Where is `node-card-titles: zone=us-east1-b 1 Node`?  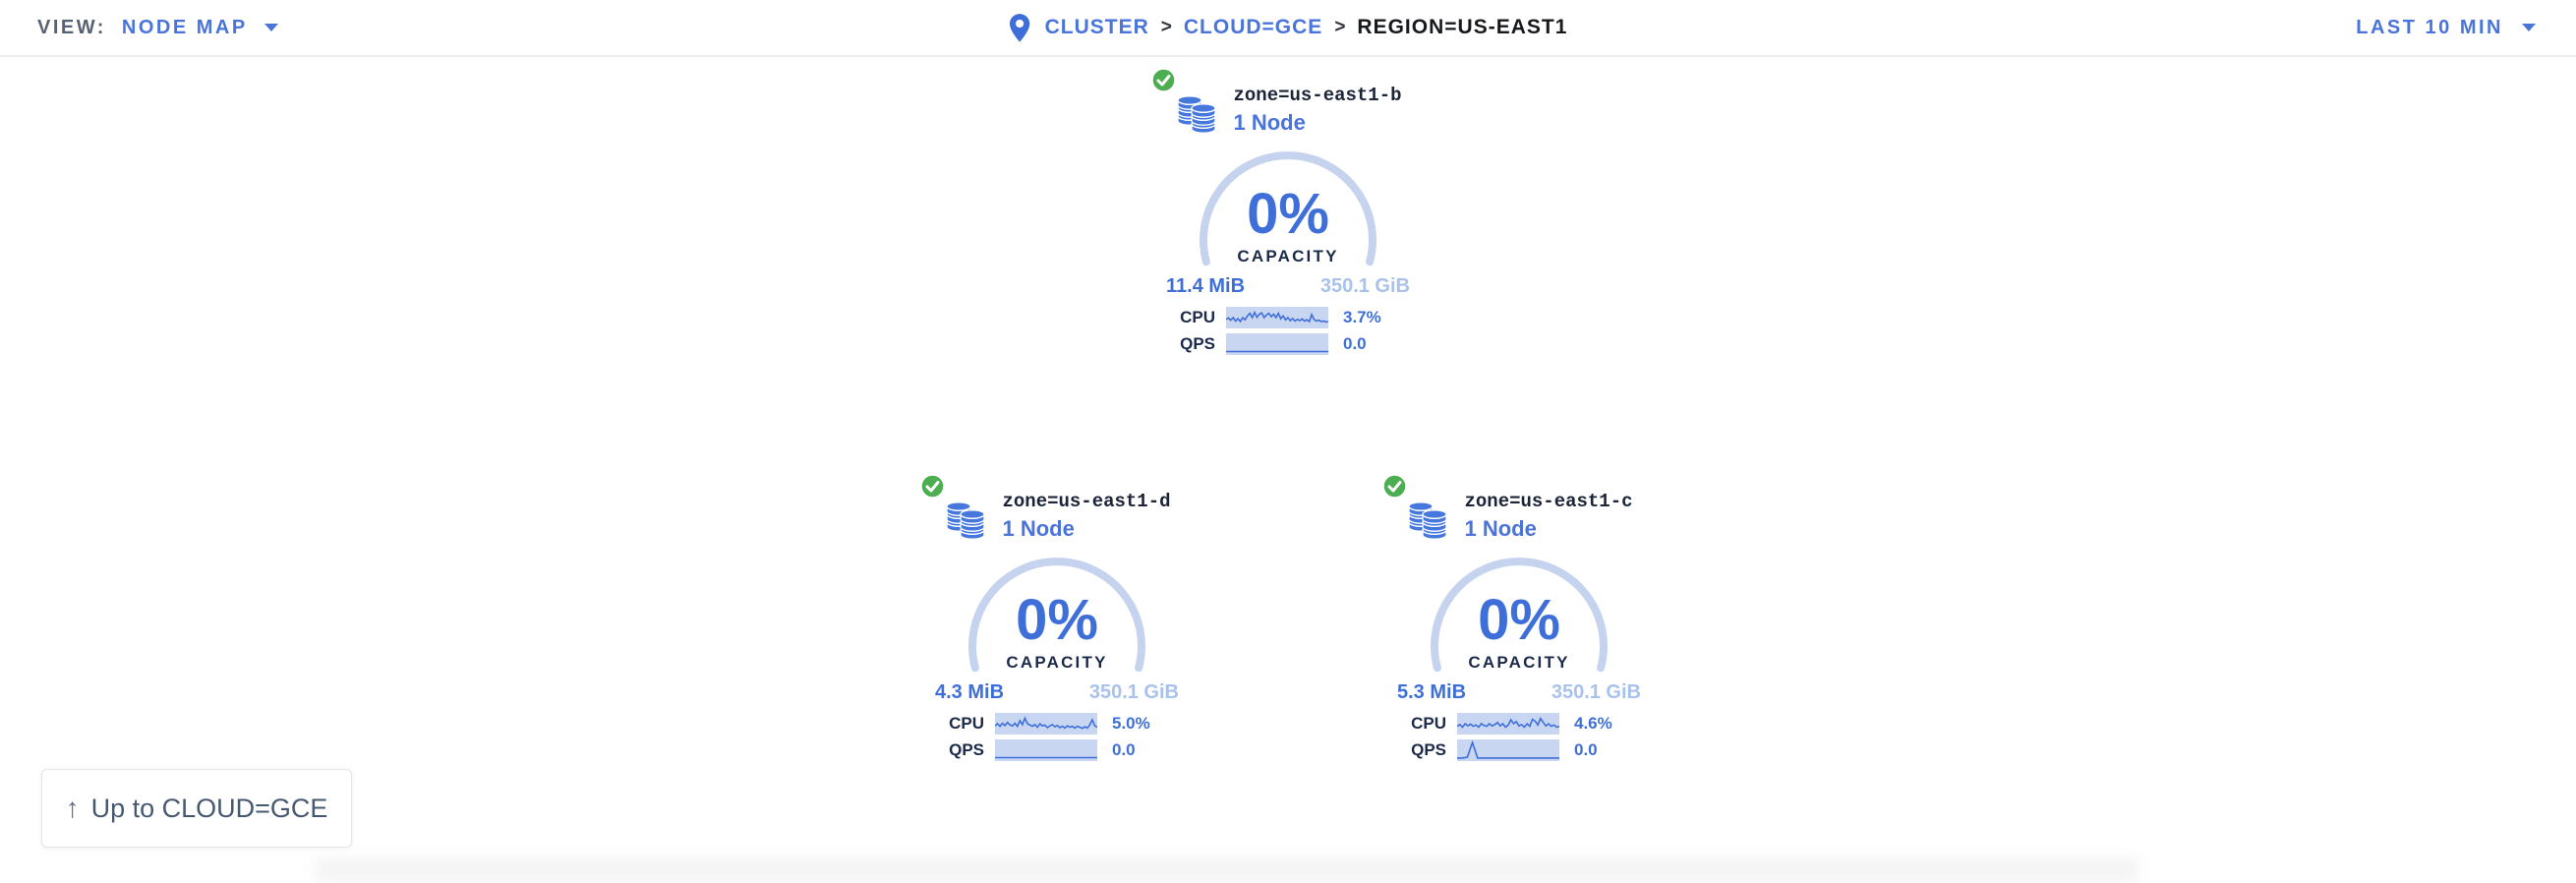
node-card-titles: zone=us-east1-b 1 Node is located at coordinates (1317, 100).